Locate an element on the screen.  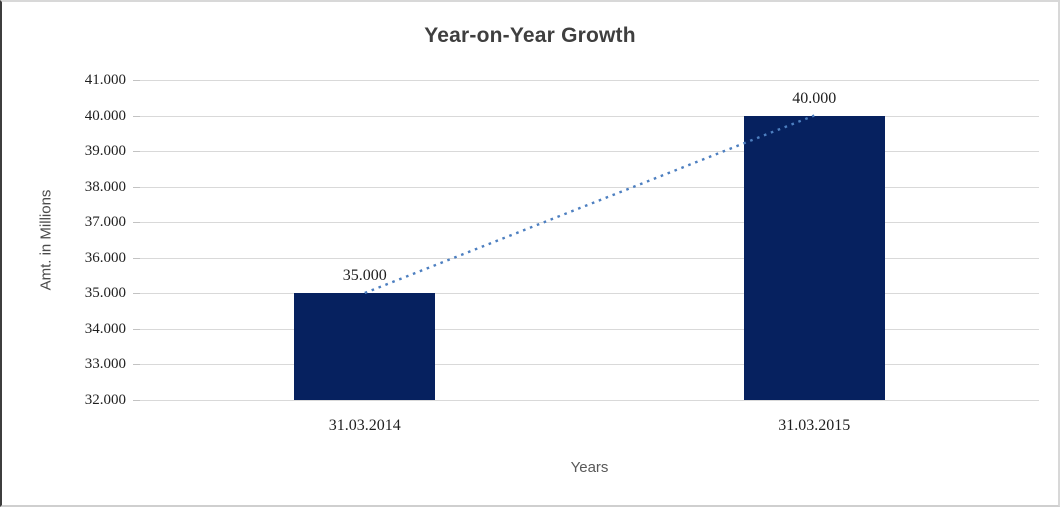
x-tick-label: 31.03.2015 is located at coordinates (814, 425).